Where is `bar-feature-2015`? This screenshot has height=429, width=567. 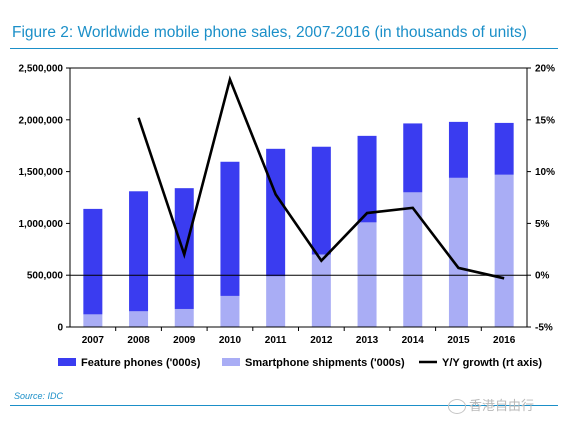
bar-feature-2015 is located at coordinates (458, 149).